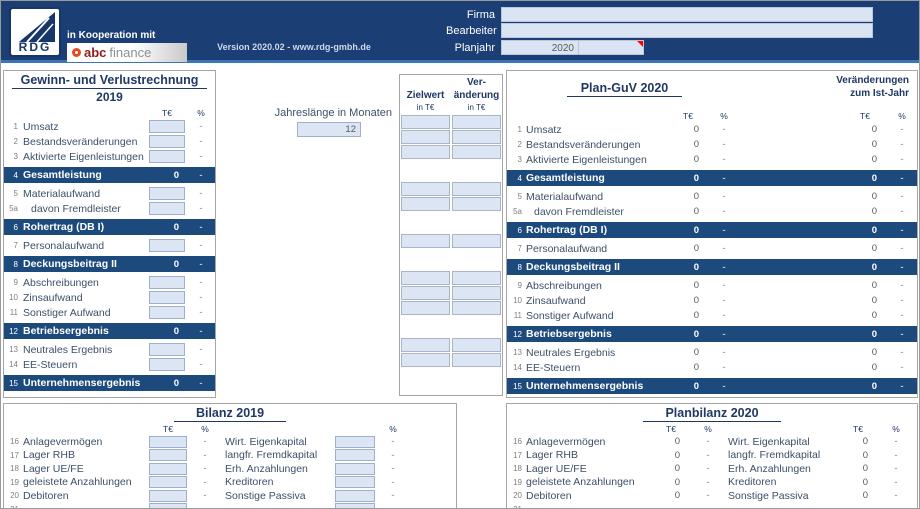 This screenshot has width=920, height=509. Describe the element at coordinates (63, 441) in the screenshot. I see `aktiva-label: Anlagevermögen` at that location.